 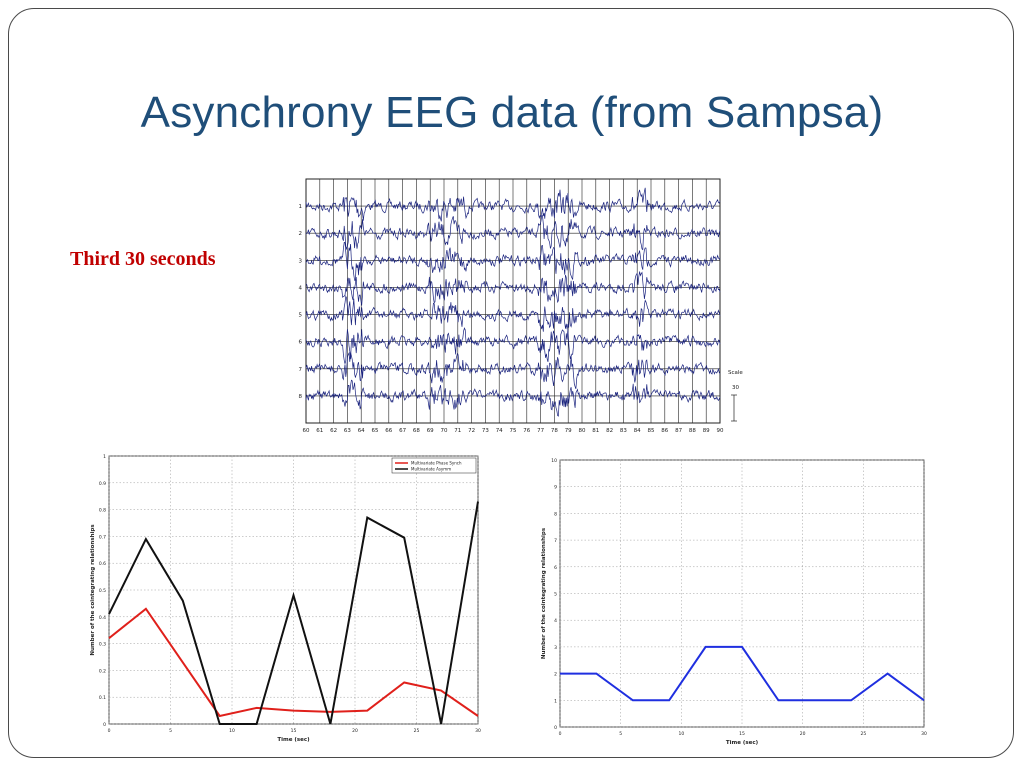 I want to click on y-tick-label: 10, so click(x=554, y=461).